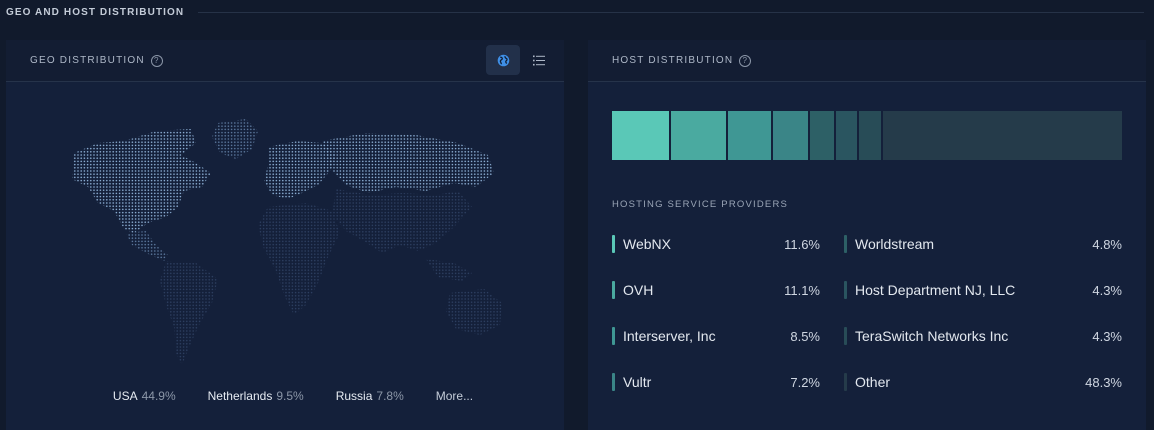 The width and height of the screenshot is (1154, 430). I want to click on provider-row: Host Department NJ, LLC 4.3%, so click(983, 304).